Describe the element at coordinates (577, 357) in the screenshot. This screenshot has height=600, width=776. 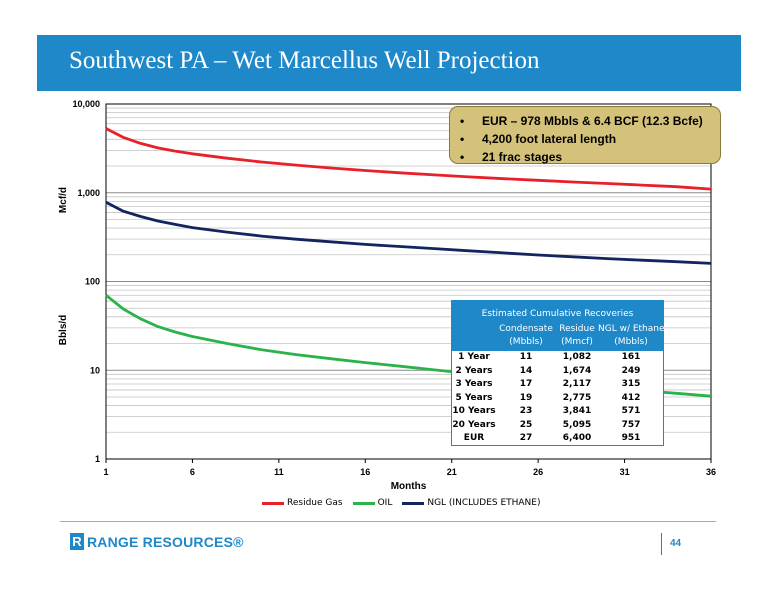
I see `table-cell: 1,082` at that location.